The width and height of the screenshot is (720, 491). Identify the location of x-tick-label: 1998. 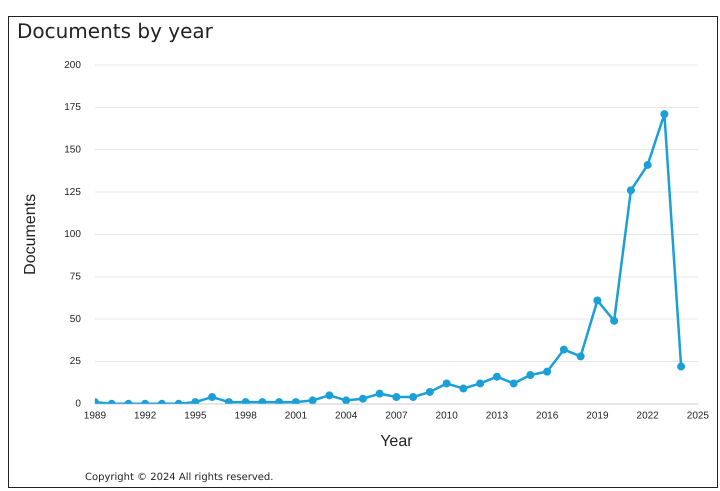
(246, 416).